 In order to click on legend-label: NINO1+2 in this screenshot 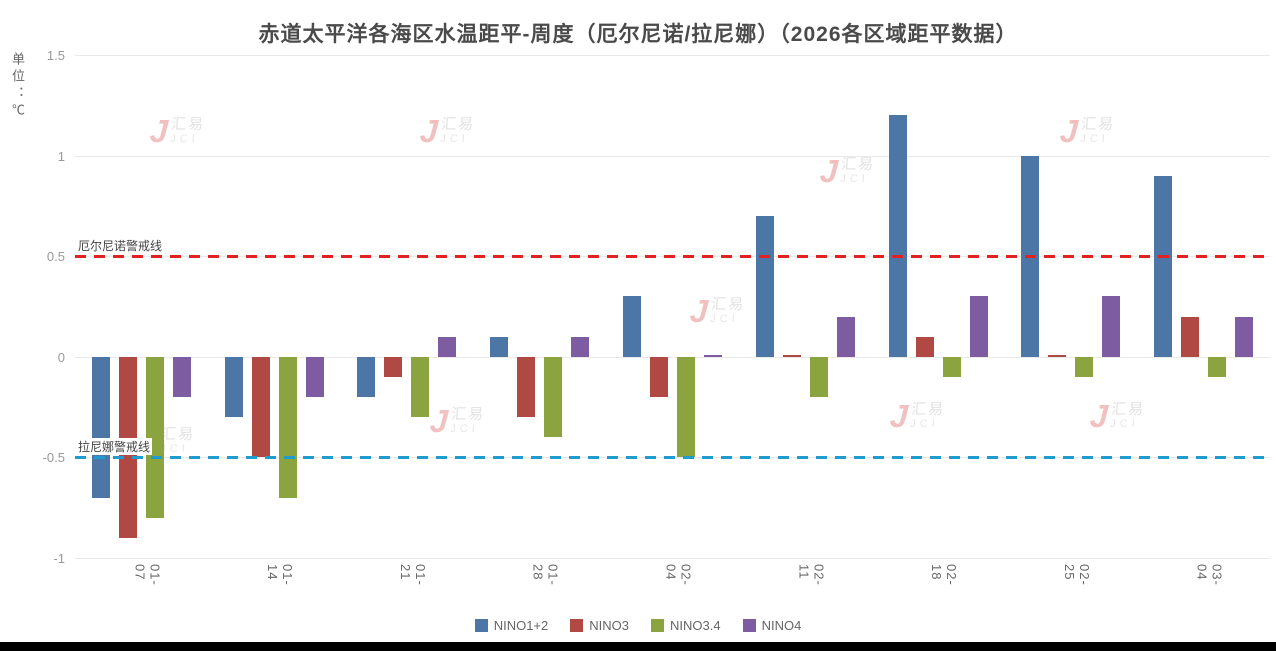, I will do `click(521, 625)`.